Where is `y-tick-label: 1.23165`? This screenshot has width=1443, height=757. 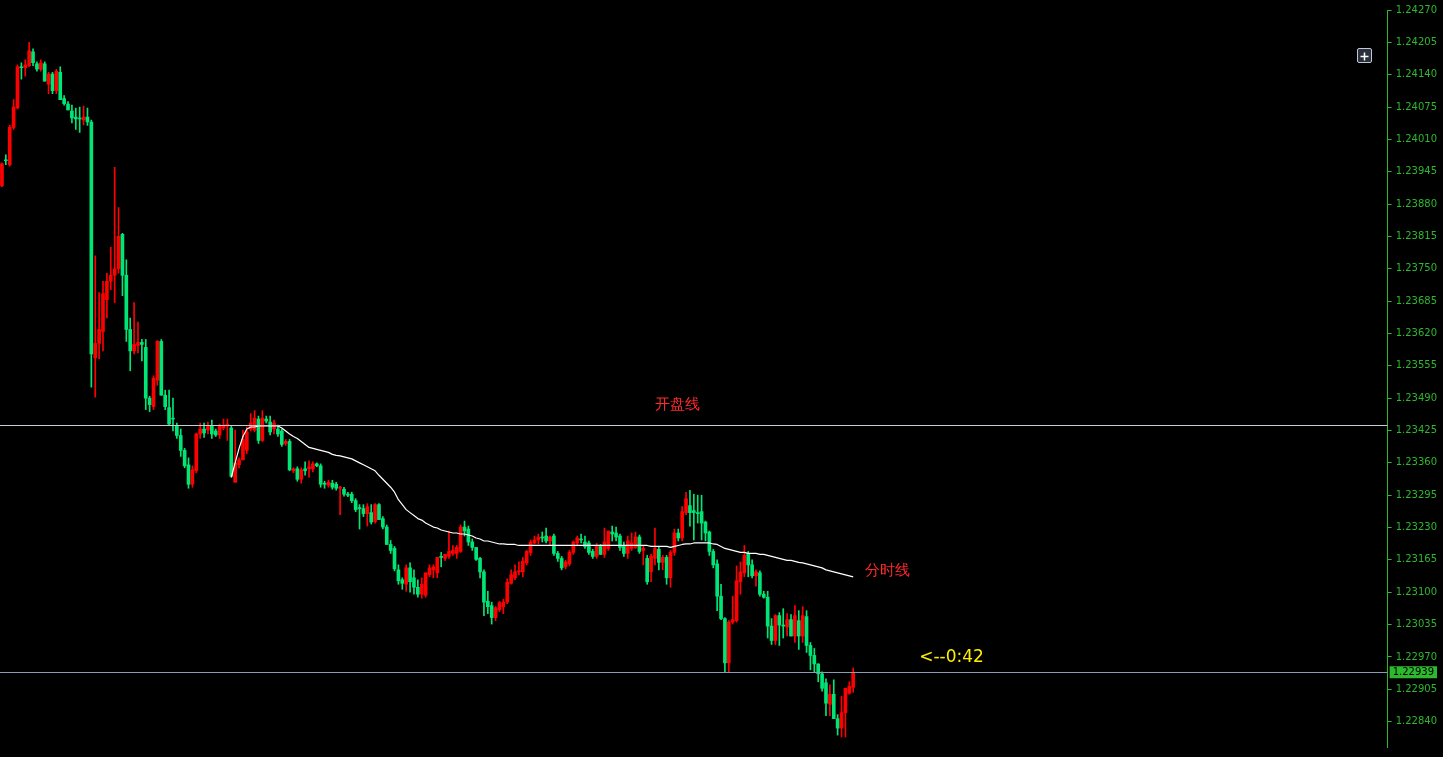
y-tick-label: 1.23165 is located at coordinates (1416, 559).